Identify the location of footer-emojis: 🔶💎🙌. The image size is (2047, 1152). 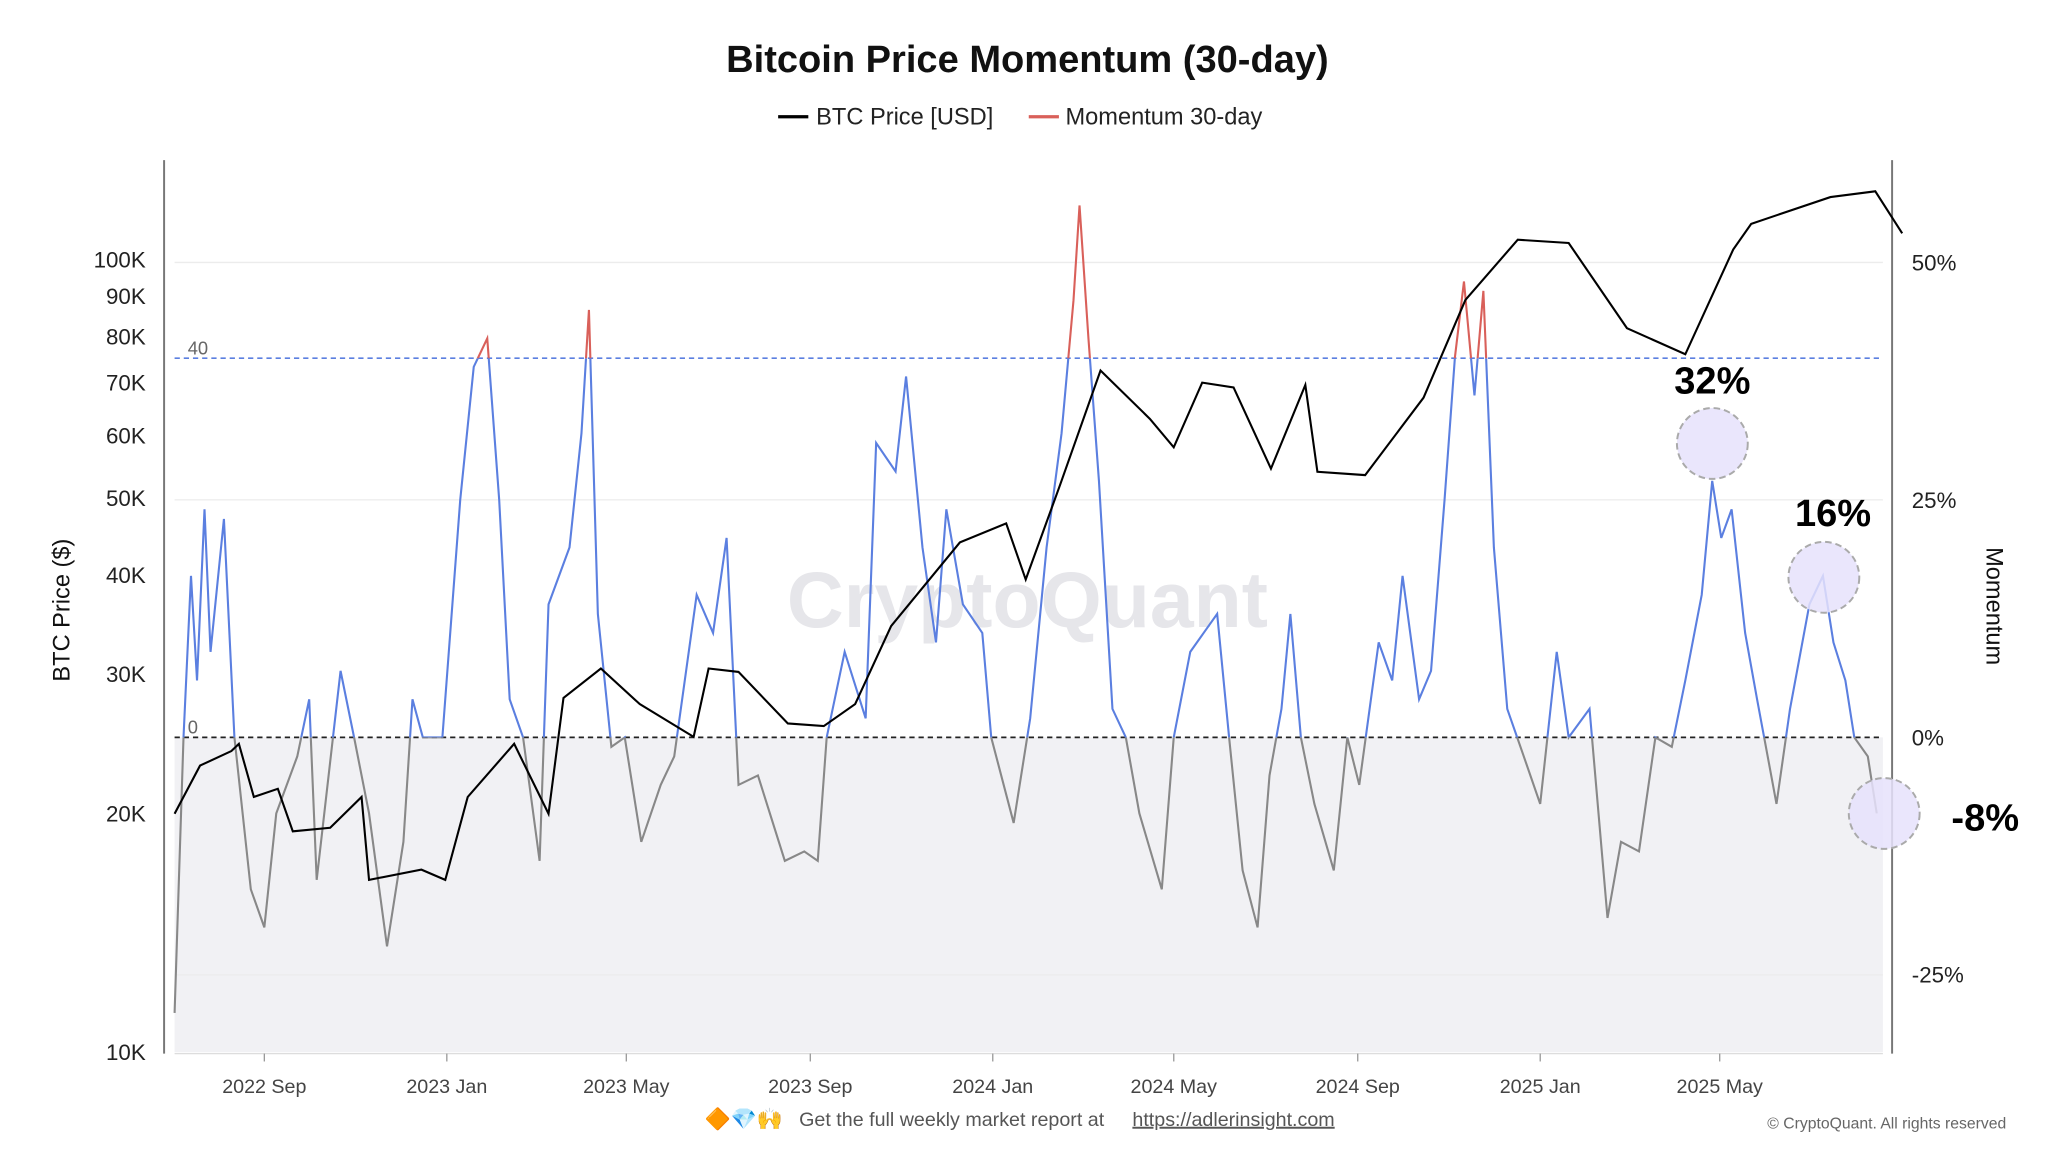
(744, 1118).